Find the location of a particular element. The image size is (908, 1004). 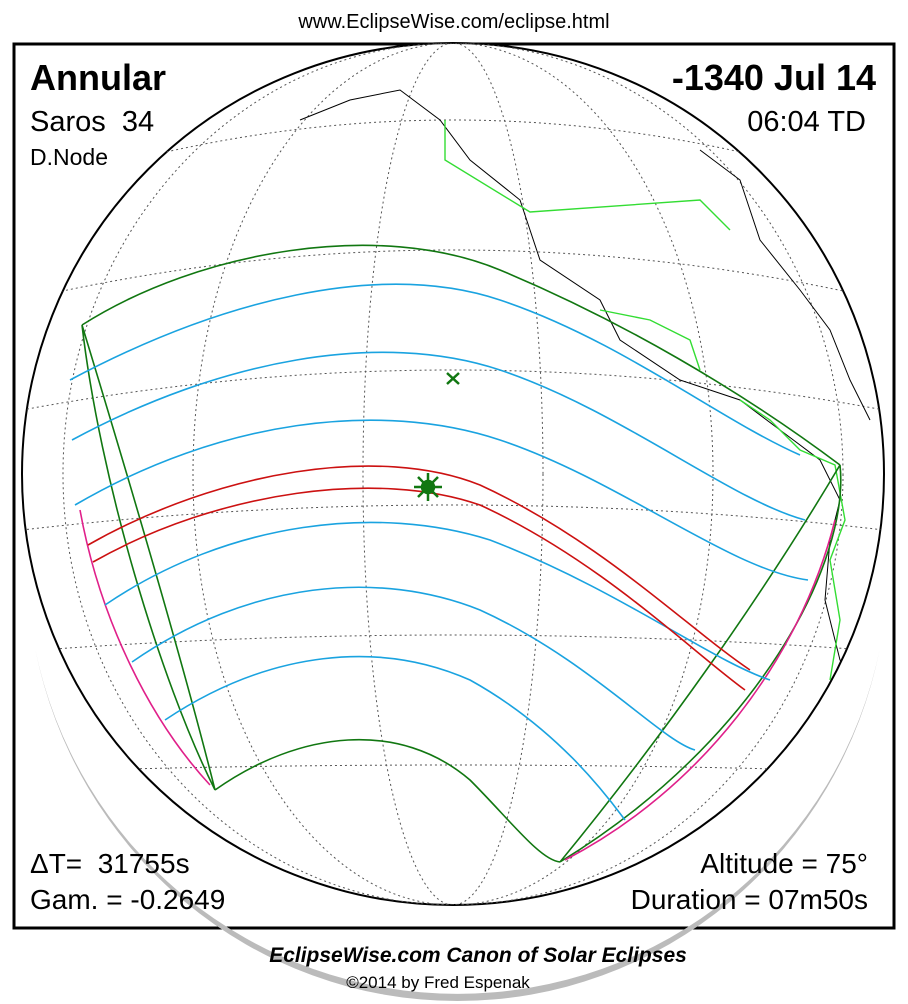

duration: Duration = 07m50s is located at coordinates (749, 899).